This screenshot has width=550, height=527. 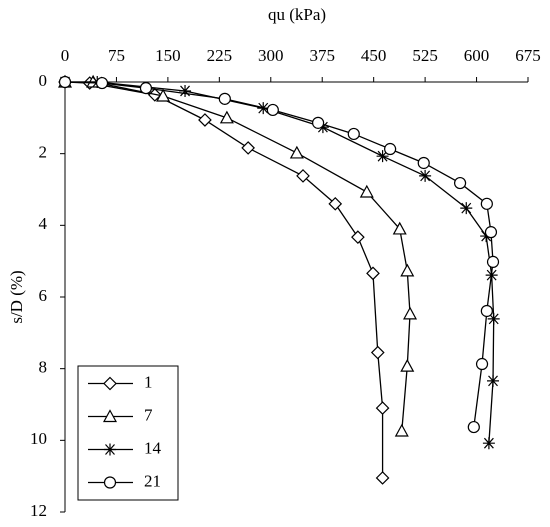 I want to click on x-tick-label: 450, so click(x=374, y=55).